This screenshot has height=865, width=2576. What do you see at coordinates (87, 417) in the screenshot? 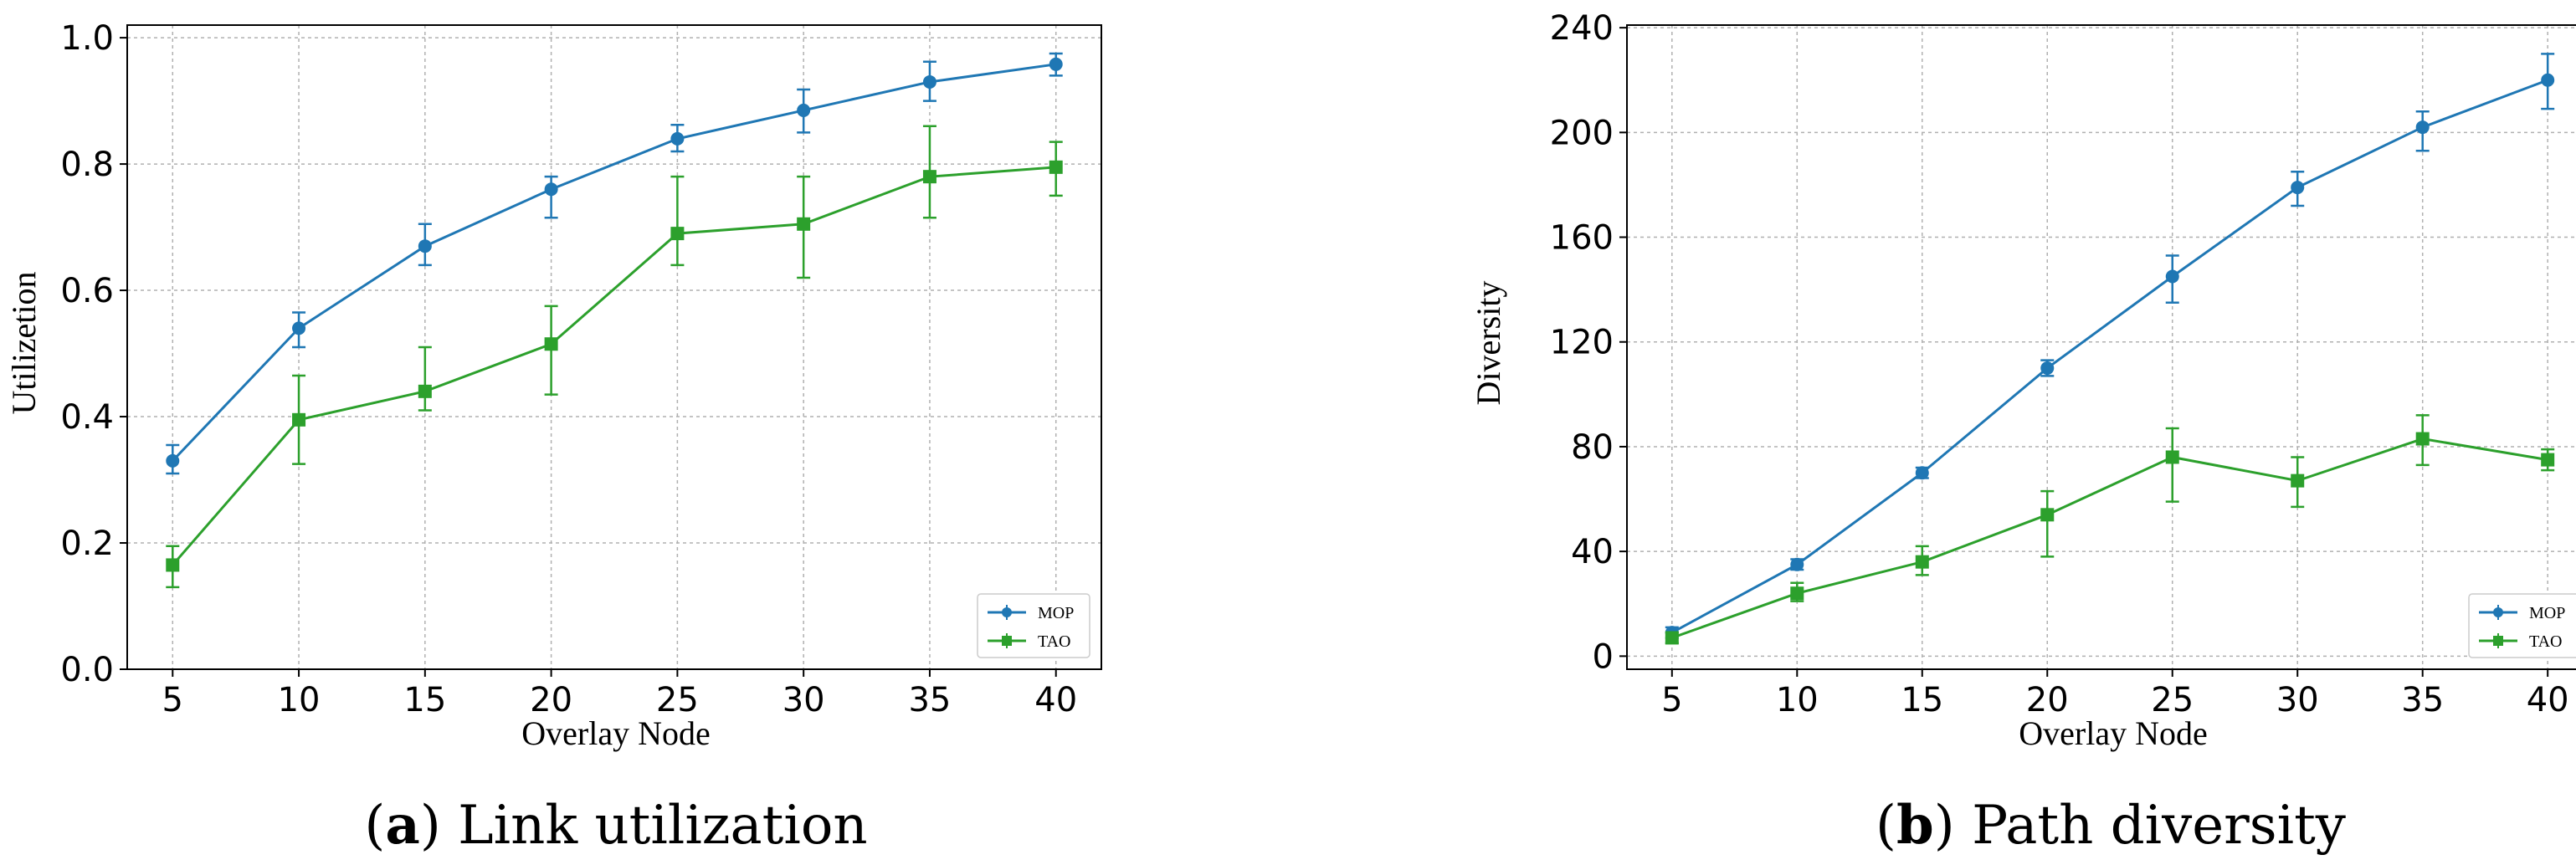
I see `y-tick-label: 0.4` at bounding box center [87, 417].